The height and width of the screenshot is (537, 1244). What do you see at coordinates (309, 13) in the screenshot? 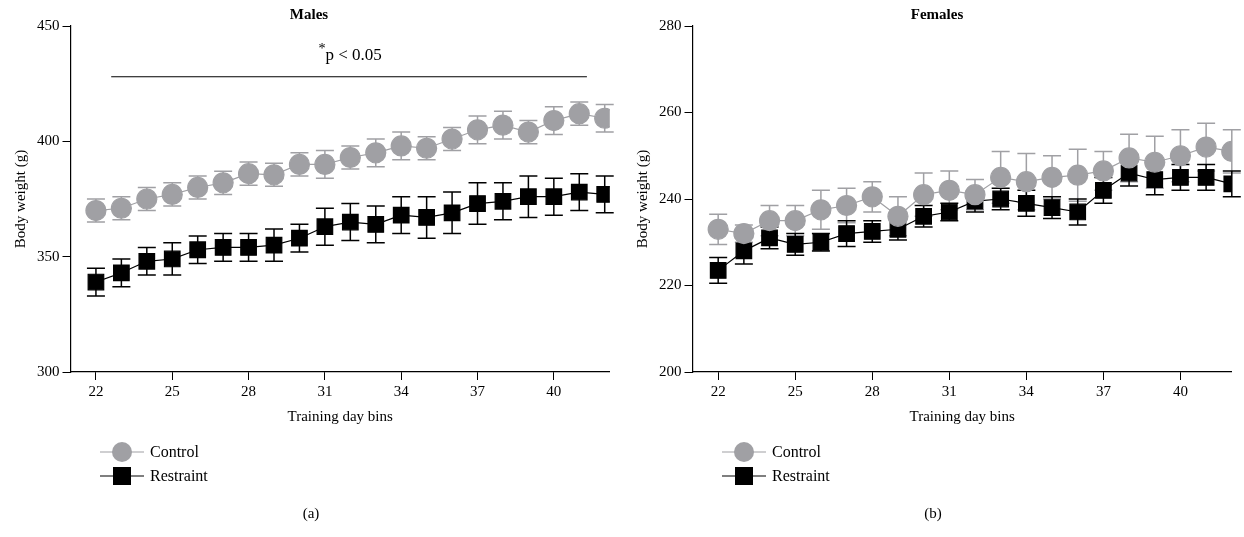
I see `chart-title: Males` at bounding box center [309, 13].